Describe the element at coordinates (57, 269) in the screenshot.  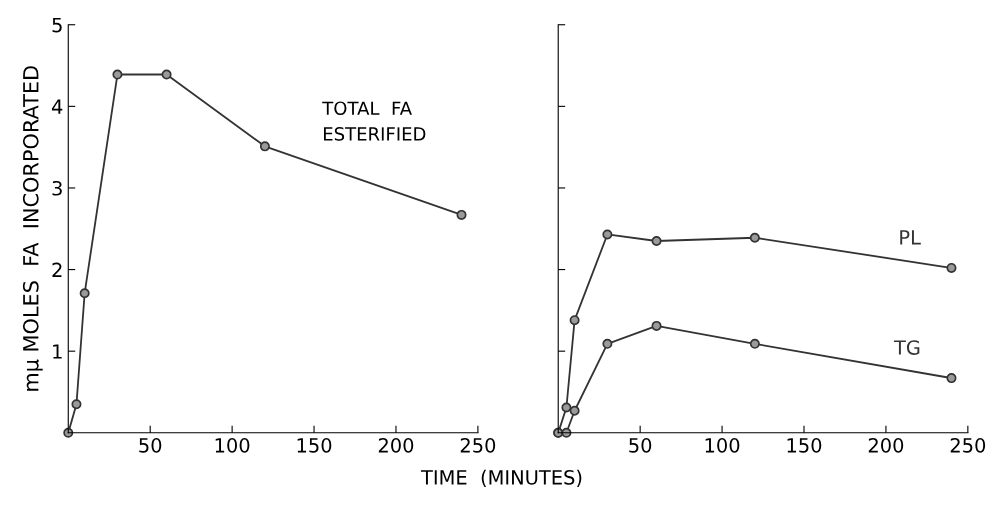
I see `y-tick-label: 2` at that location.